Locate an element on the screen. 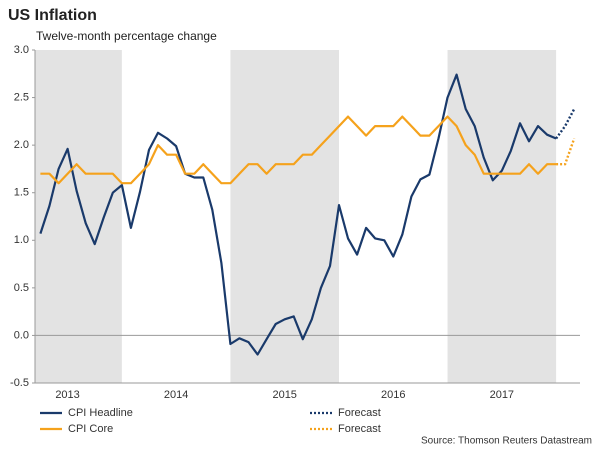 Image resolution: width=600 pixels, height=450 pixels. legend-label: CPI Headline is located at coordinates (100, 413).